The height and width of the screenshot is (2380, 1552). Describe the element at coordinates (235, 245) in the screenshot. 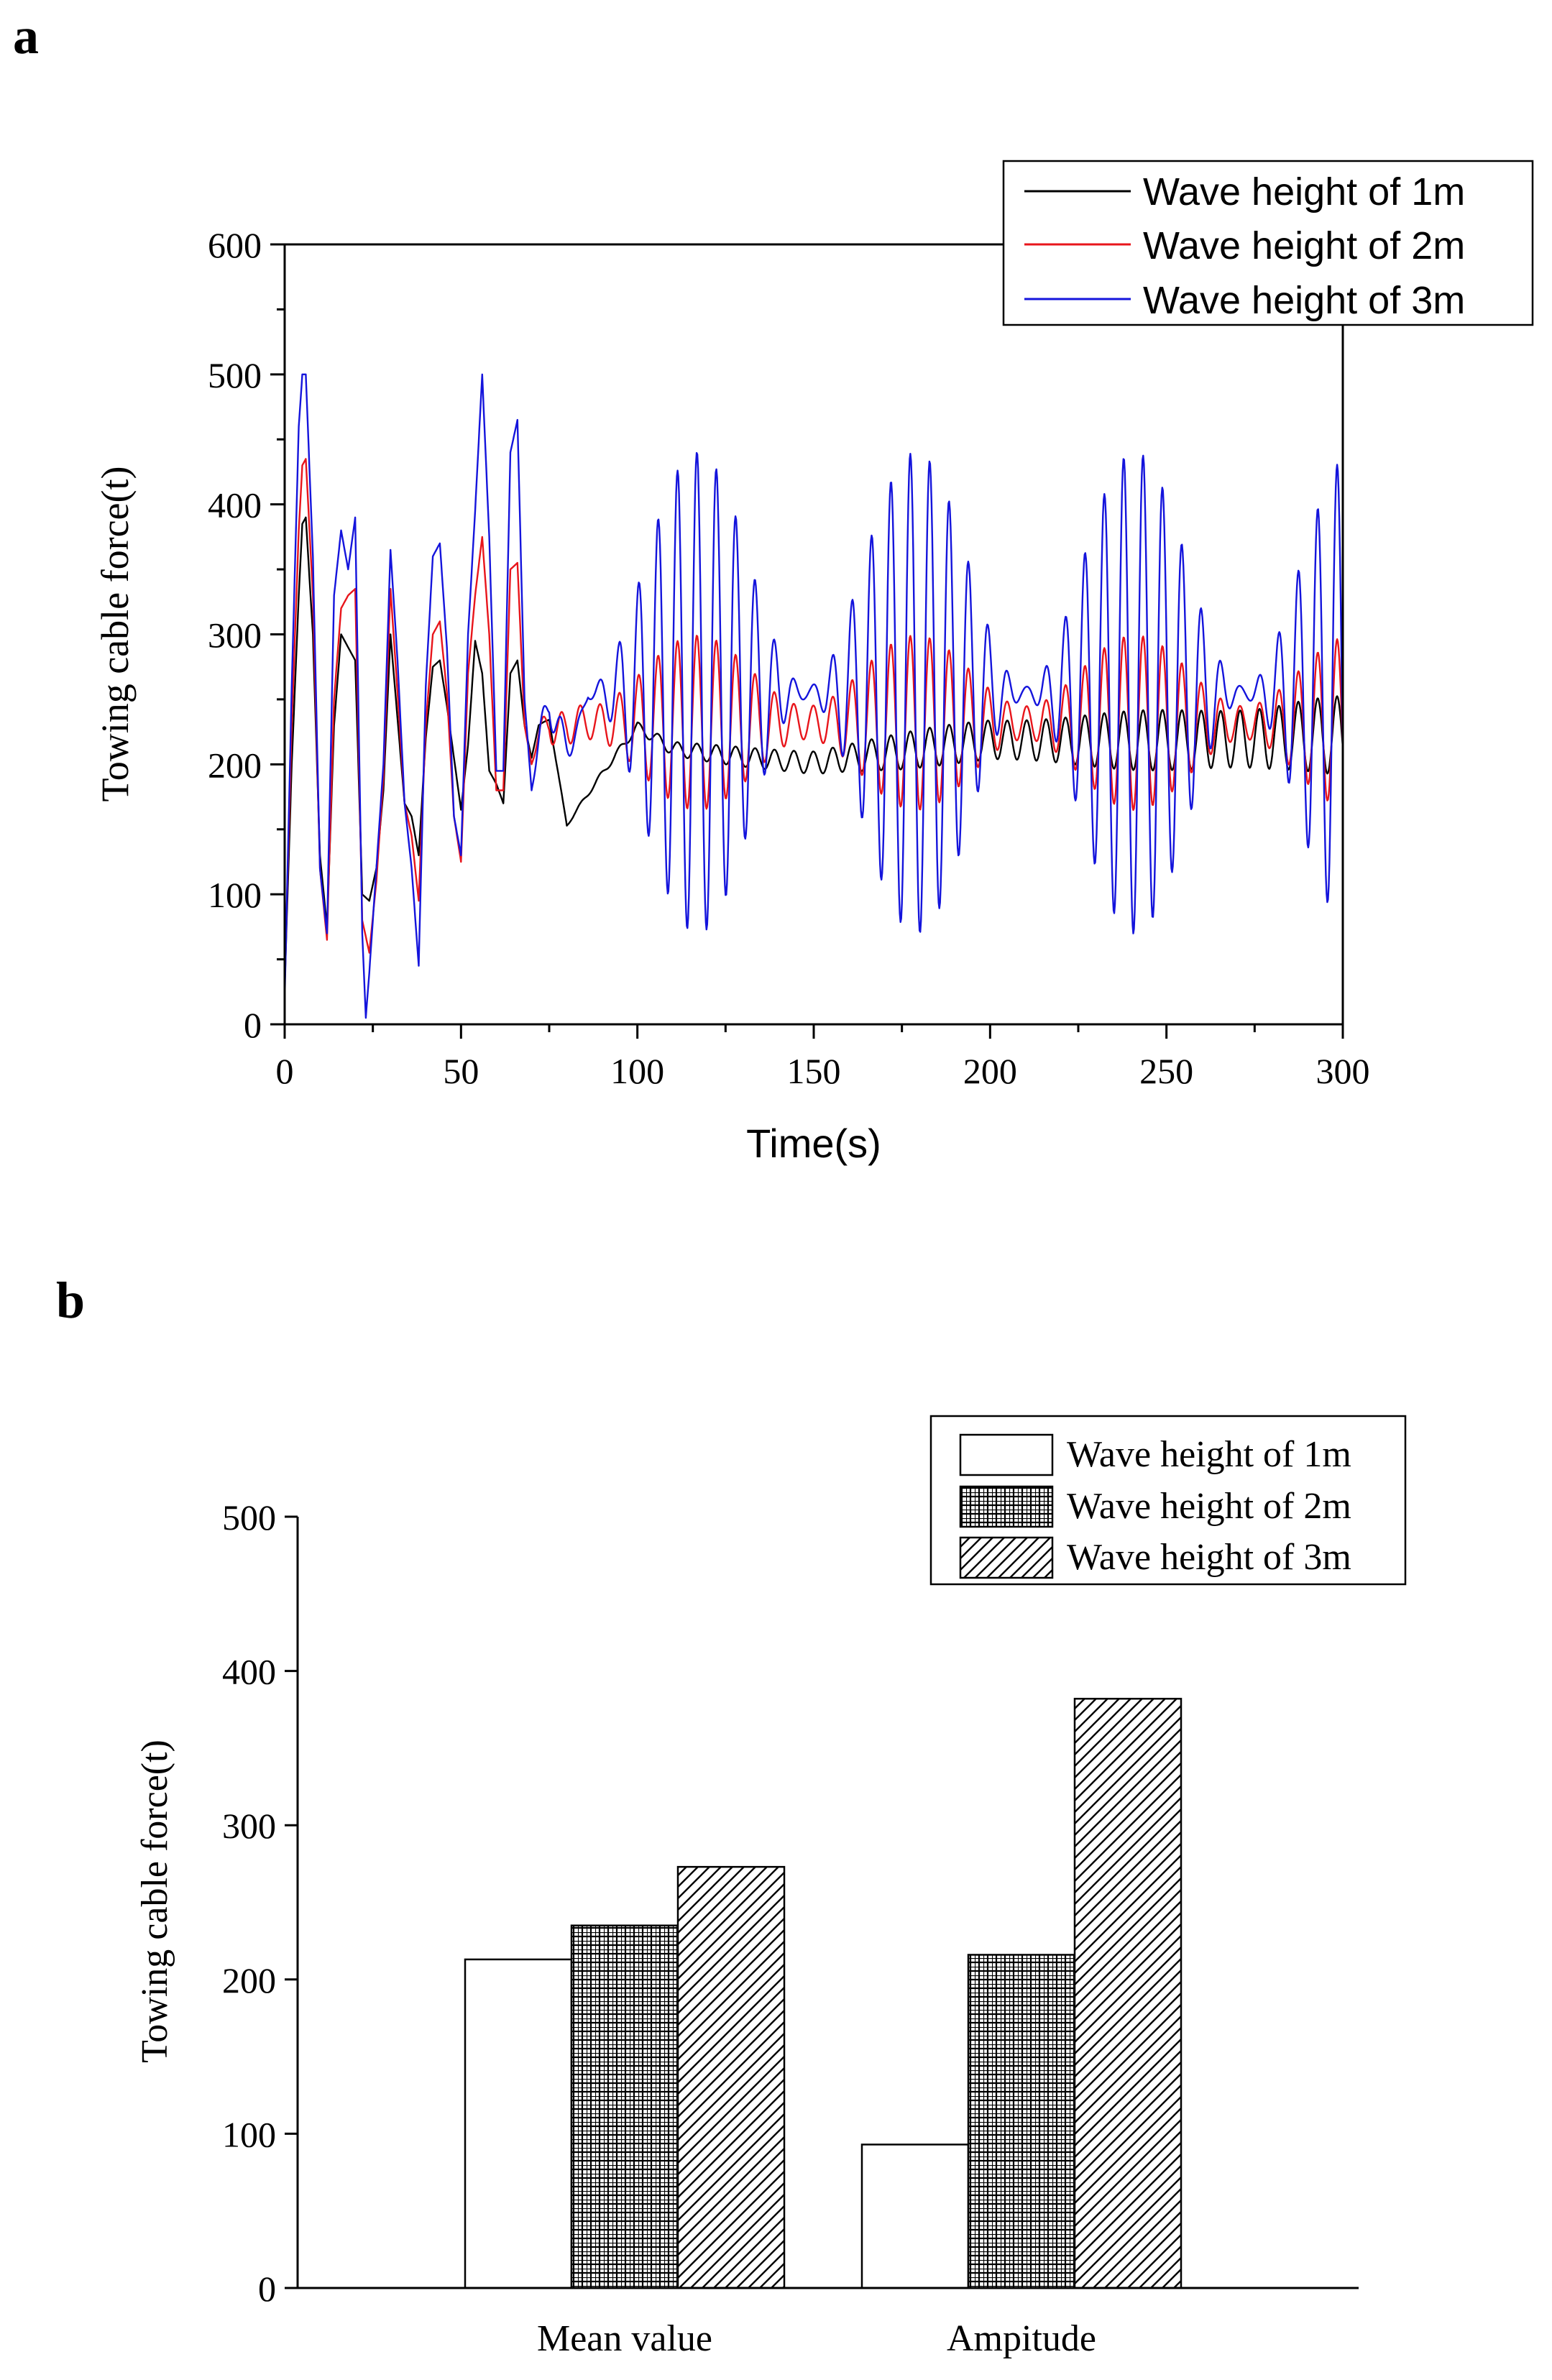

I see `y-tick-label-a: 600` at that location.